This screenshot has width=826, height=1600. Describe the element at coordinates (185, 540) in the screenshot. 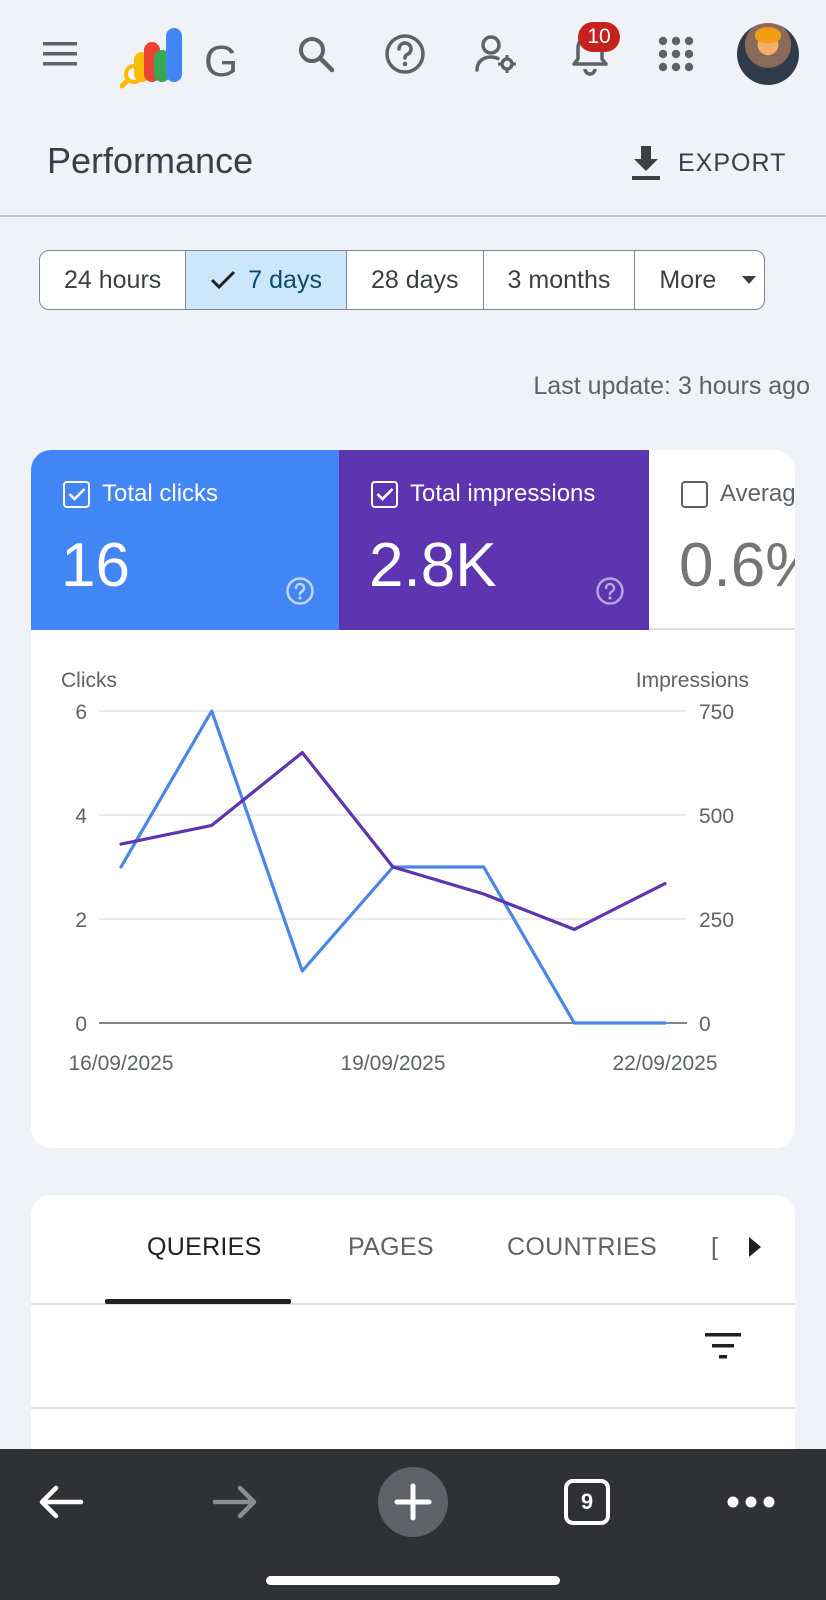

I see `metric-total-clicks: Total clicks 16` at that location.